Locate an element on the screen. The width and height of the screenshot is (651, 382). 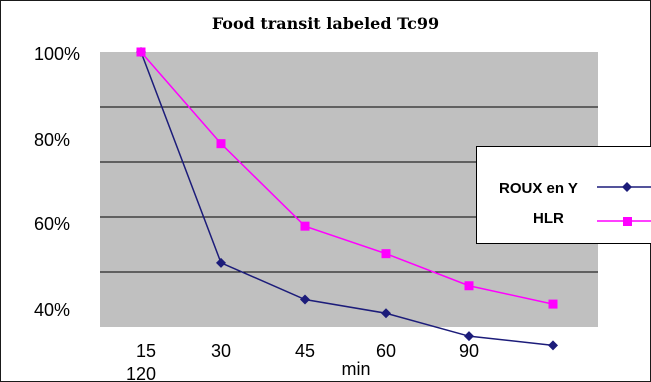
legend-marker-hlr is located at coordinates (627, 221).